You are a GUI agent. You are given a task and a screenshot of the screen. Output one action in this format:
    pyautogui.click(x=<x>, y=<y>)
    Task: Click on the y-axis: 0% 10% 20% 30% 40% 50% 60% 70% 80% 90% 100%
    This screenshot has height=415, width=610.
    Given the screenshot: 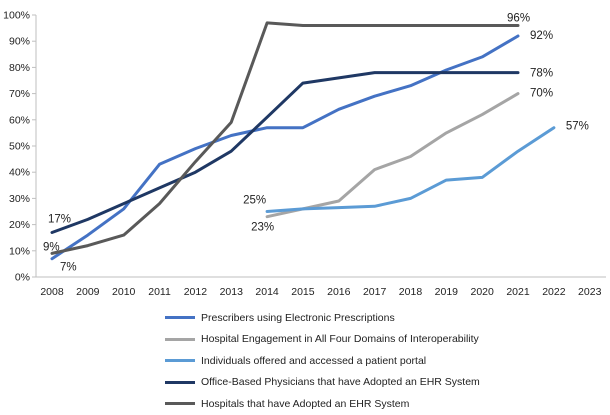 What is the action you would take?
    pyautogui.click(x=20, y=147)
    